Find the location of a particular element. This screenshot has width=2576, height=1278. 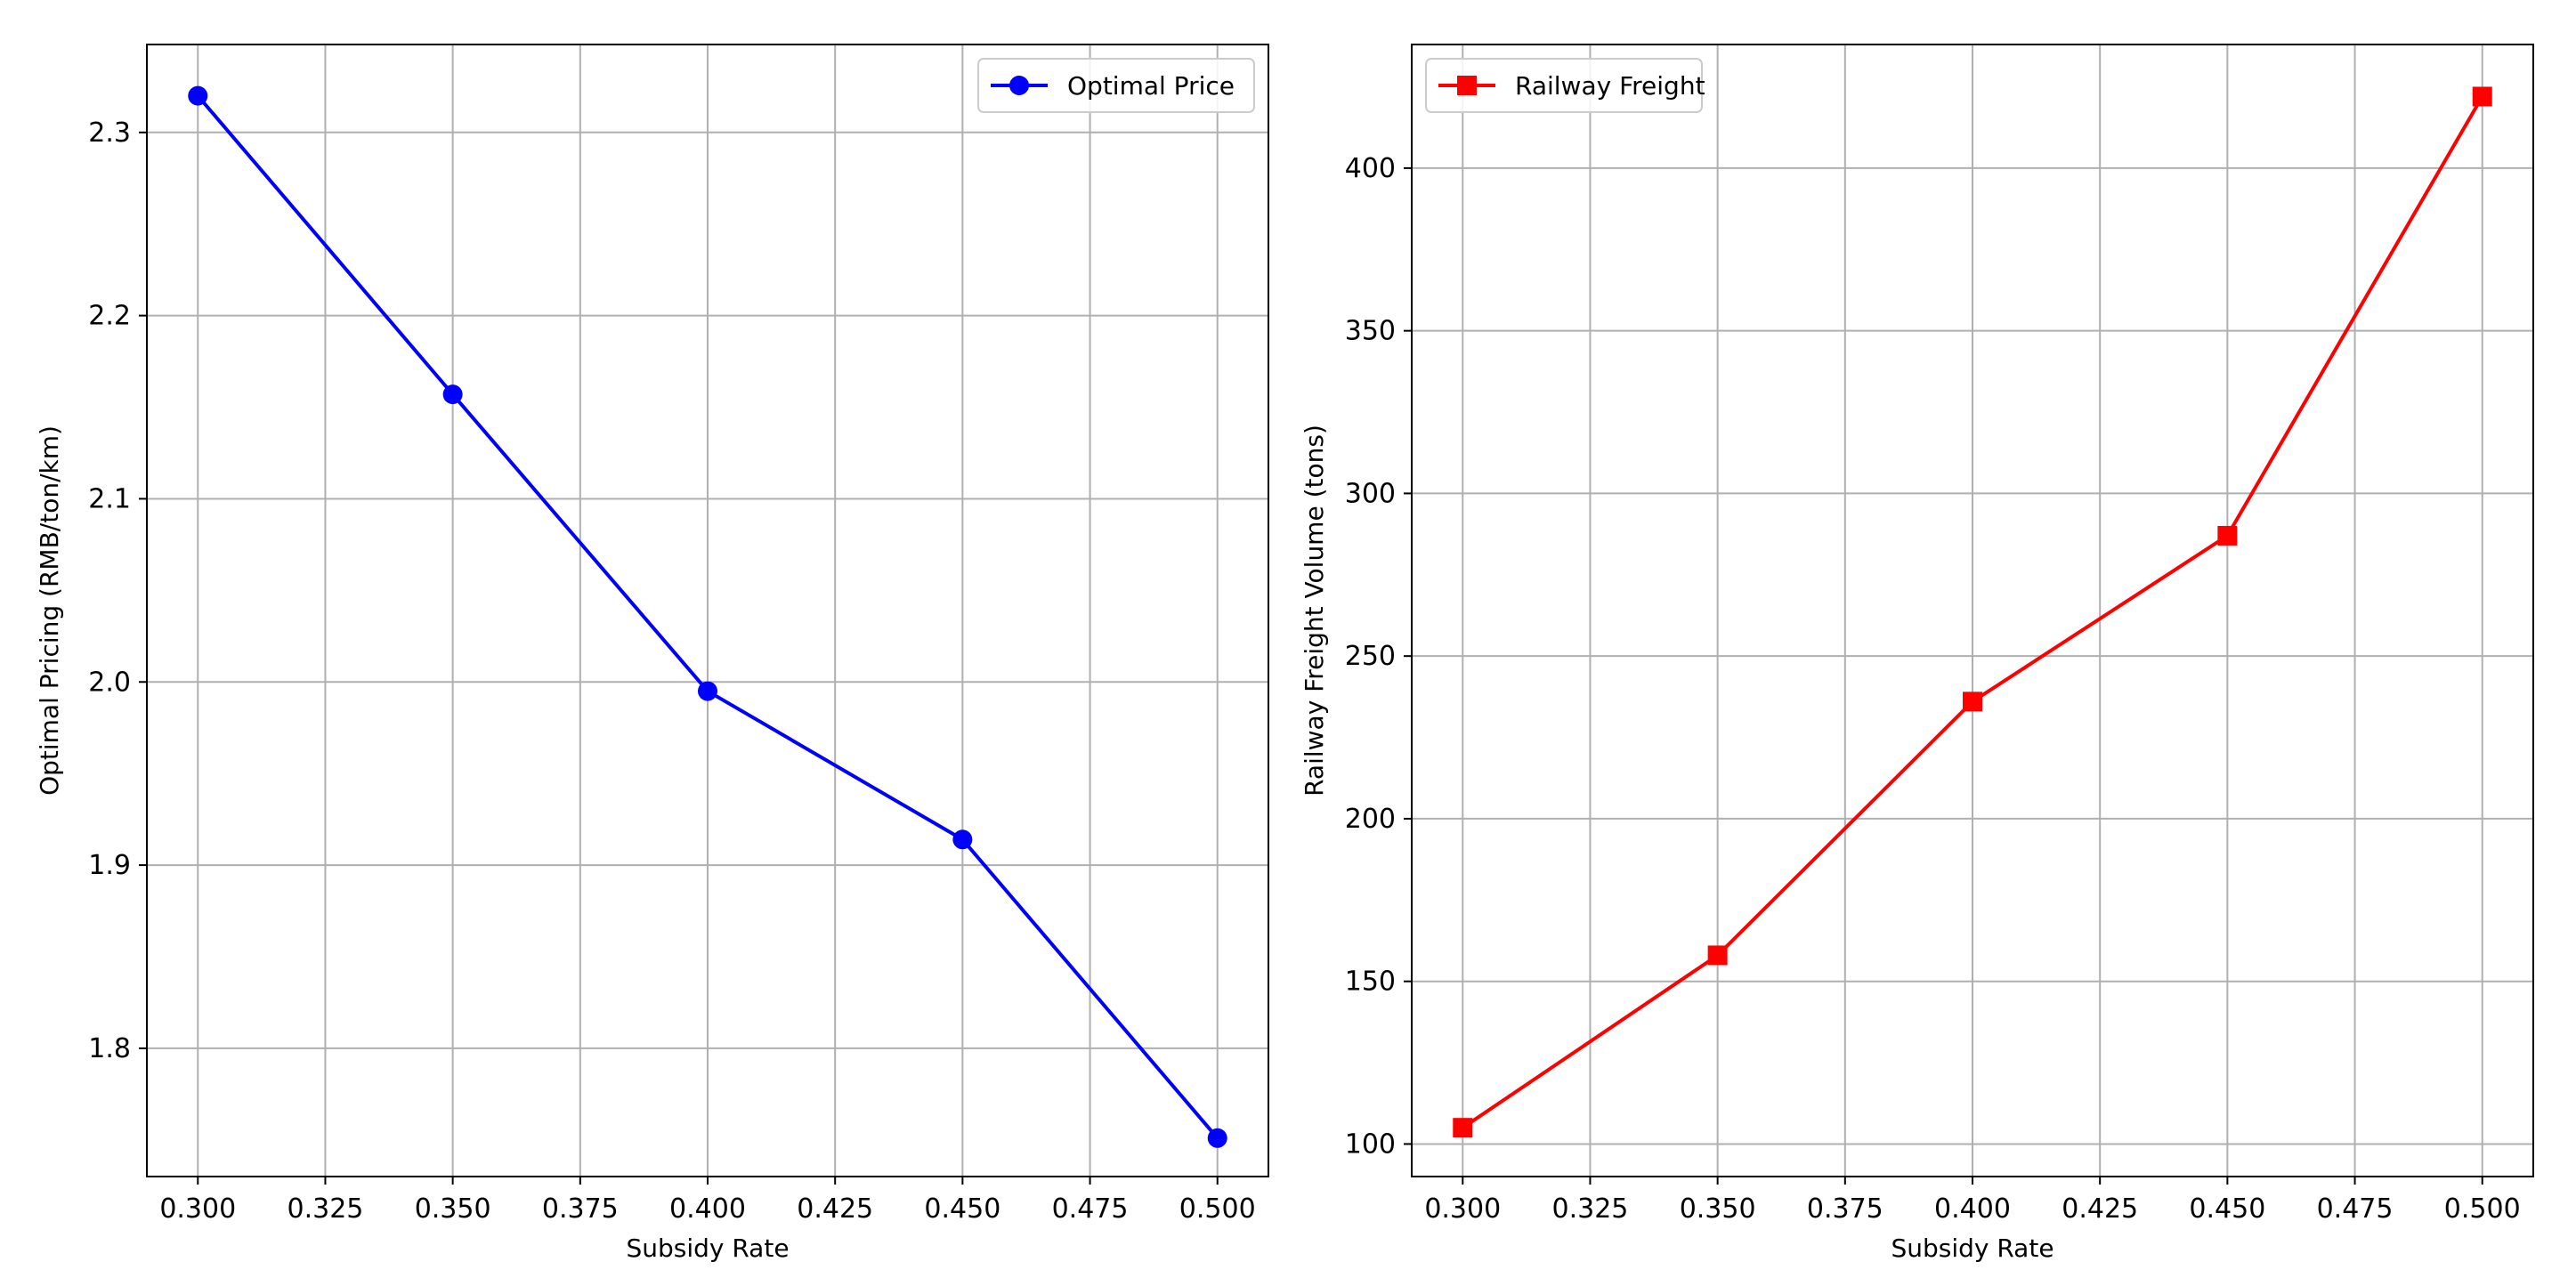

y-tick-label: 400 is located at coordinates (1371, 168).